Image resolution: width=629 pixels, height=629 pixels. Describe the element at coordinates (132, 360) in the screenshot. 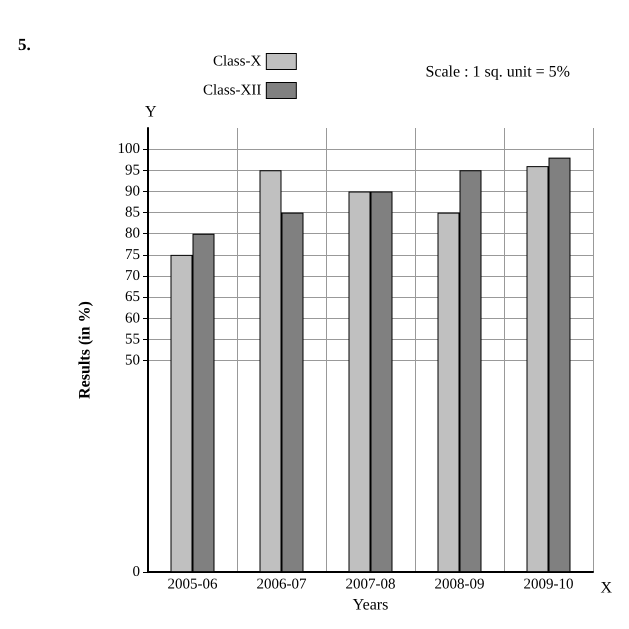

I see `y-tick-label: 50` at that location.